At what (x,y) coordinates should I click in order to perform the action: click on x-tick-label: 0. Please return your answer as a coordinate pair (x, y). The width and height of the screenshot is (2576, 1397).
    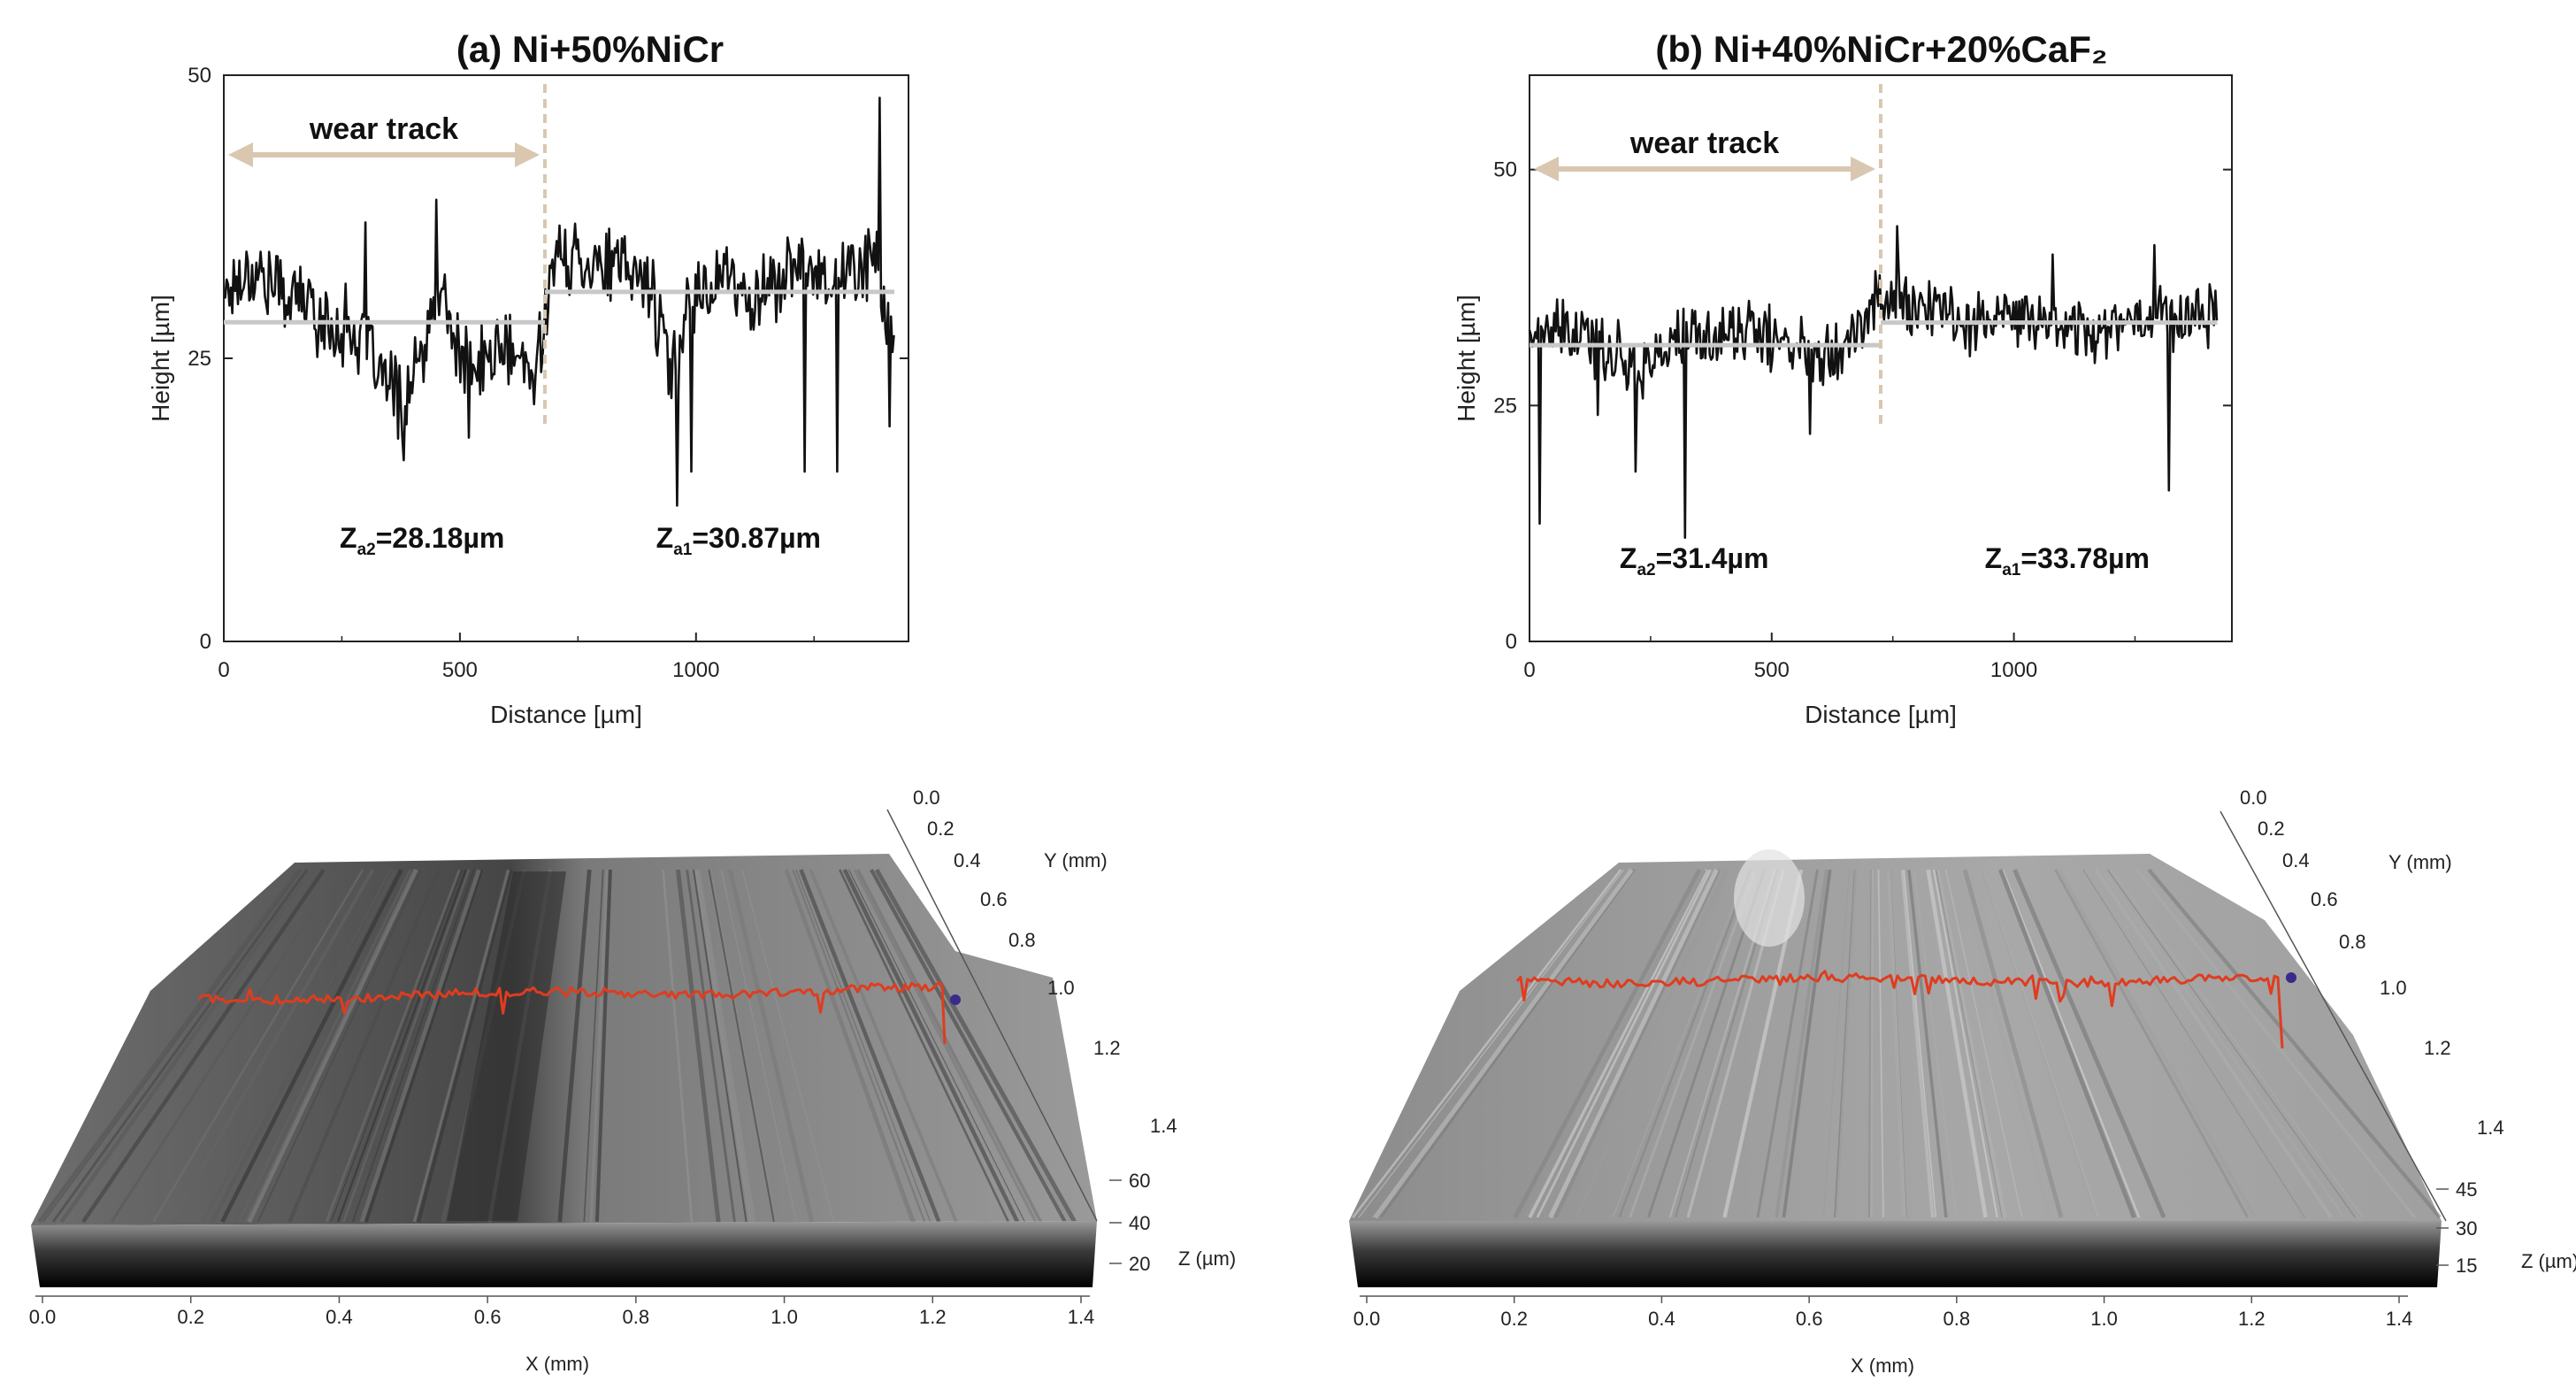
    Looking at the image, I should click on (1529, 670).